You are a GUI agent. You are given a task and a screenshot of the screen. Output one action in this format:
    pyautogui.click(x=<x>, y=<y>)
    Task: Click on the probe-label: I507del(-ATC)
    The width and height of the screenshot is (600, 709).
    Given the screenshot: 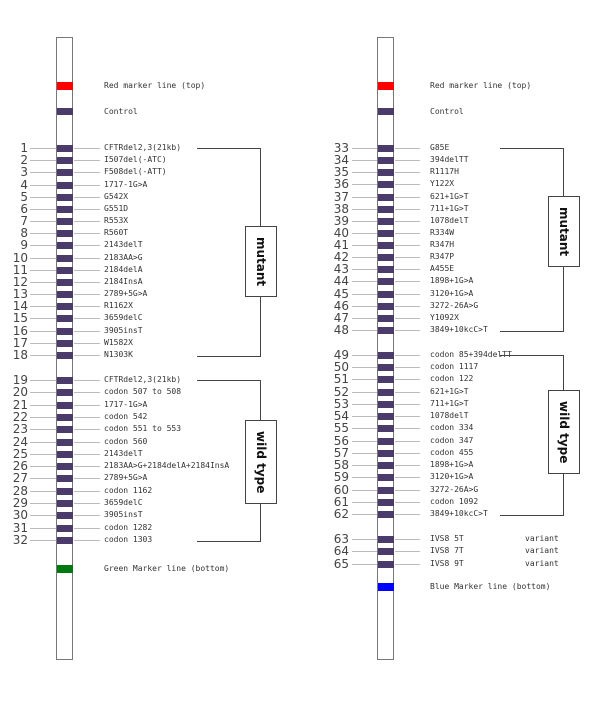 What is the action you would take?
    pyautogui.click(x=135, y=160)
    